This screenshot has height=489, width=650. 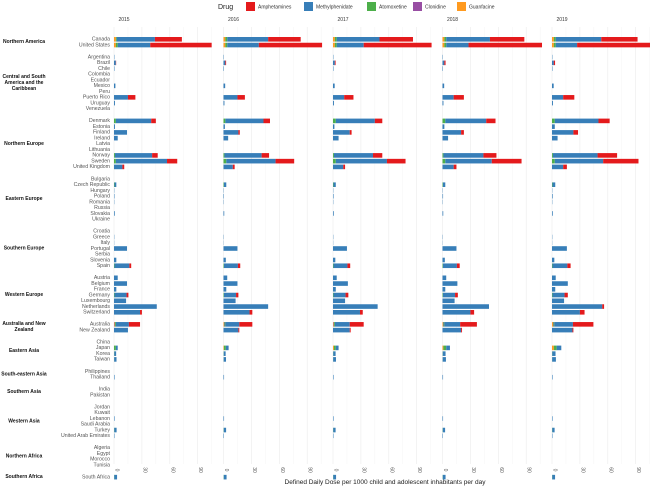 I want to click on x-tick-label-2019-0: 0, so click(x=555, y=470).